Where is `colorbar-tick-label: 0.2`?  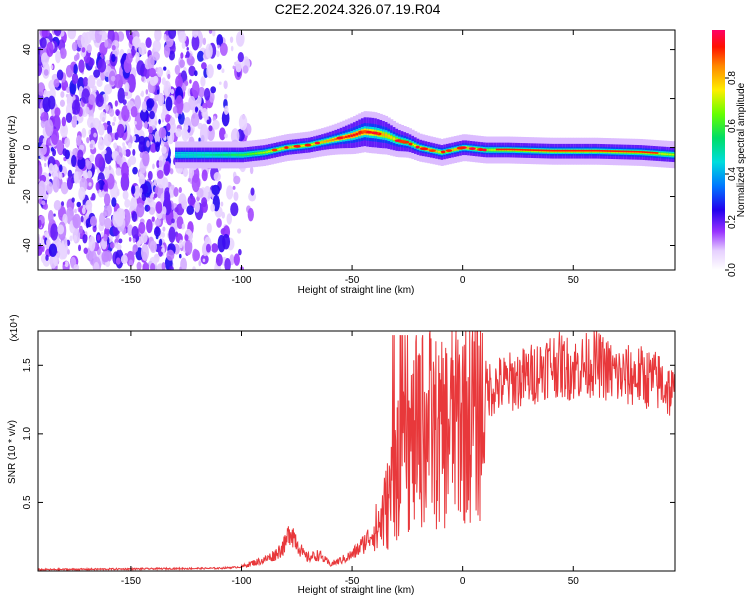
colorbar-tick-label: 0.2 is located at coordinates (732, 222).